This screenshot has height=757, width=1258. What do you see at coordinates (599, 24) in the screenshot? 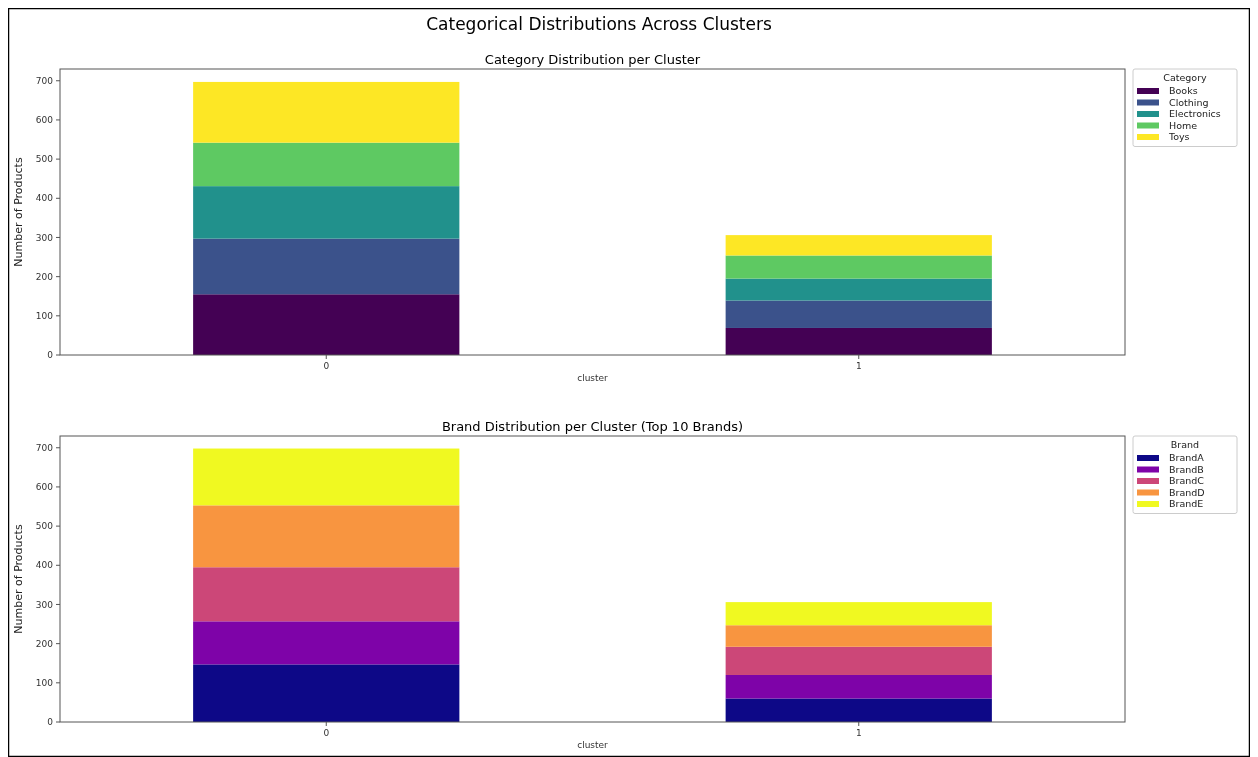
I see `text: Categorical Distributions Across Clusters` at bounding box center [599, 24].